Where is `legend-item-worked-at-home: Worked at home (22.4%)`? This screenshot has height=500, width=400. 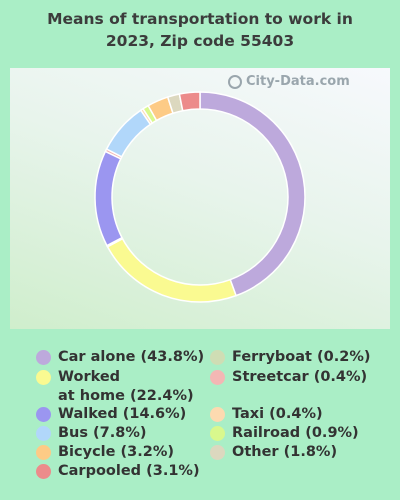
legend-item-worked-at-home: Worked at home (22.4%) is located at coordinates (115, 386).